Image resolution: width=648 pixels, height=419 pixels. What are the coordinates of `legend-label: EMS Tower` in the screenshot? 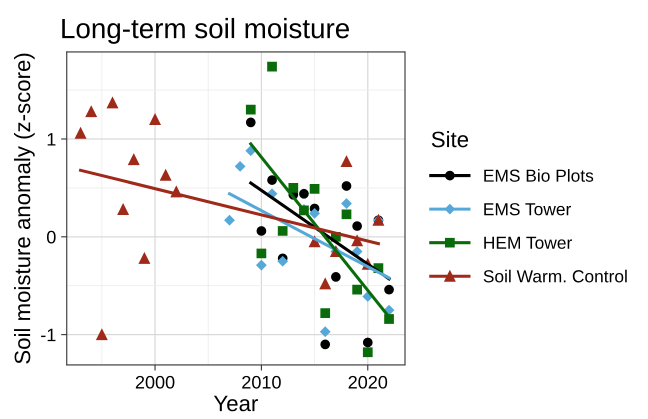 It's located at (528, 209).